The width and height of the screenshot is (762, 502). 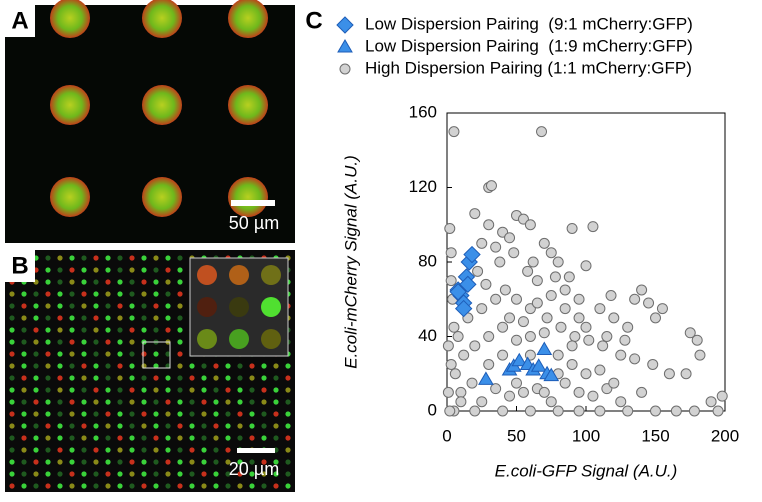 I want to click on scale-text: 50 µm, so click(x=254, y=223).